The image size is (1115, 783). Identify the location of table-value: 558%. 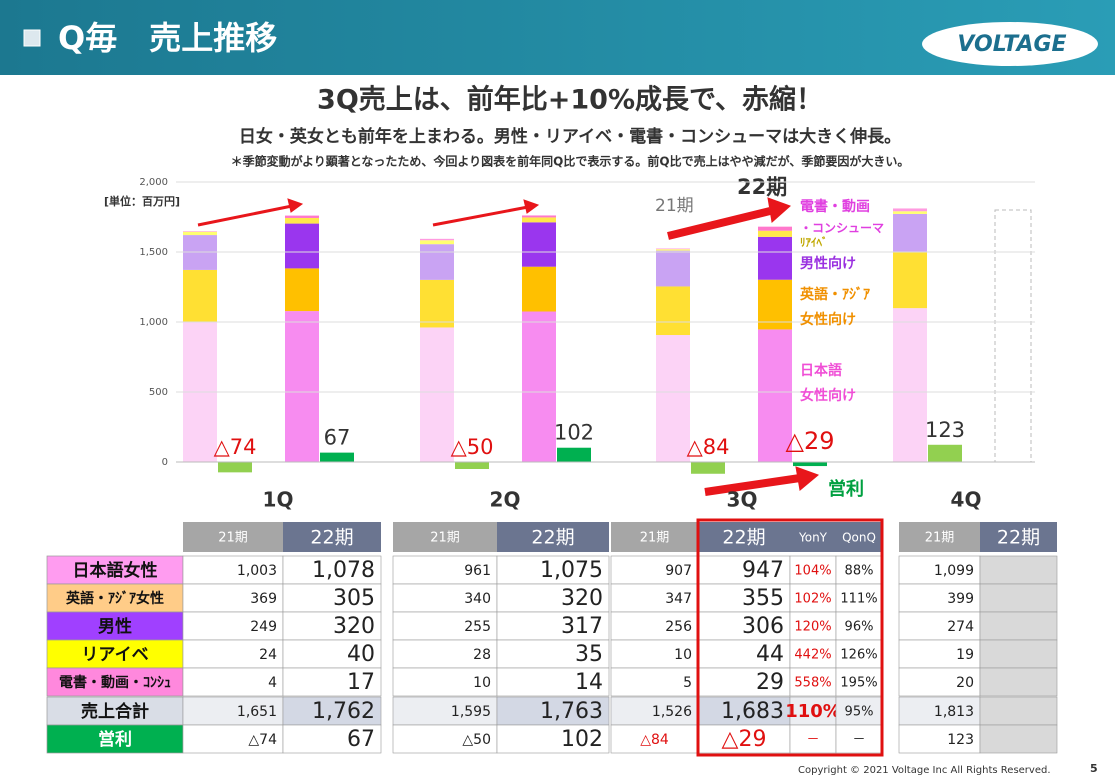
(812, 683).